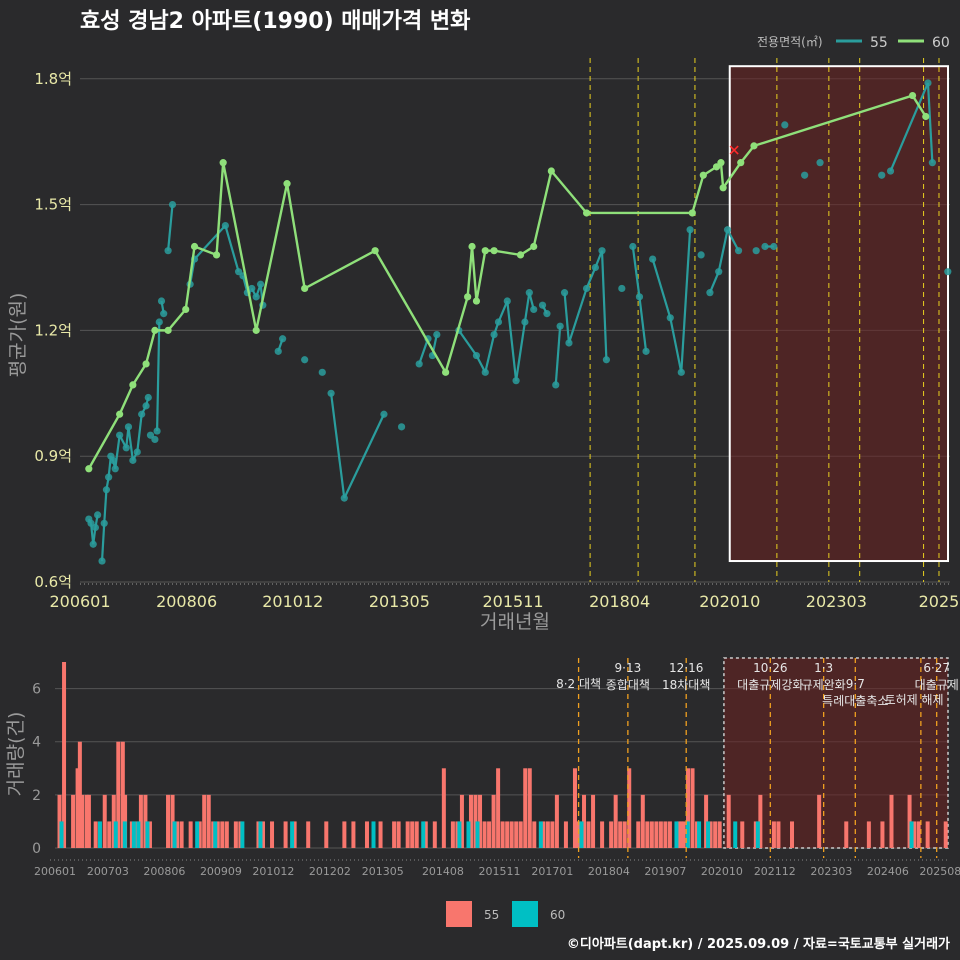  I want to click on top-highlight-box, so click(838, 314).